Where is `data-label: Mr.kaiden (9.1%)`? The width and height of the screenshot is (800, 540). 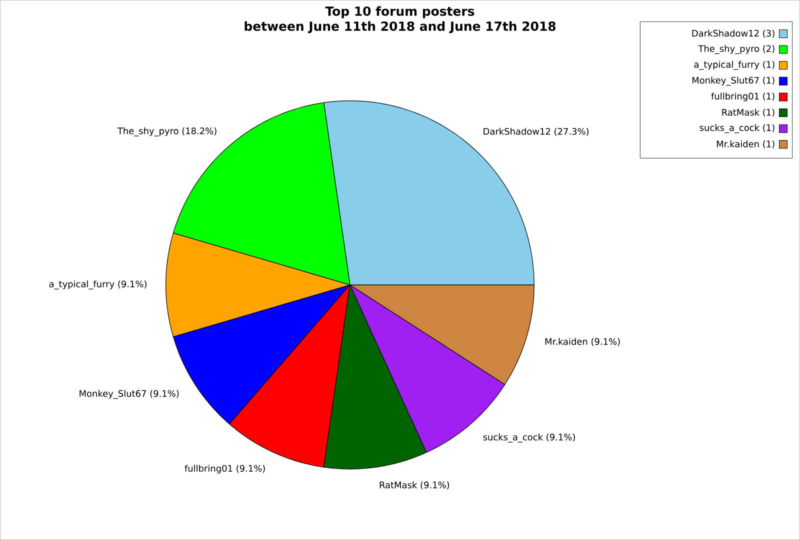 data-label: Mr.kaiden (9.1%) is located at coordinates (582, 342).